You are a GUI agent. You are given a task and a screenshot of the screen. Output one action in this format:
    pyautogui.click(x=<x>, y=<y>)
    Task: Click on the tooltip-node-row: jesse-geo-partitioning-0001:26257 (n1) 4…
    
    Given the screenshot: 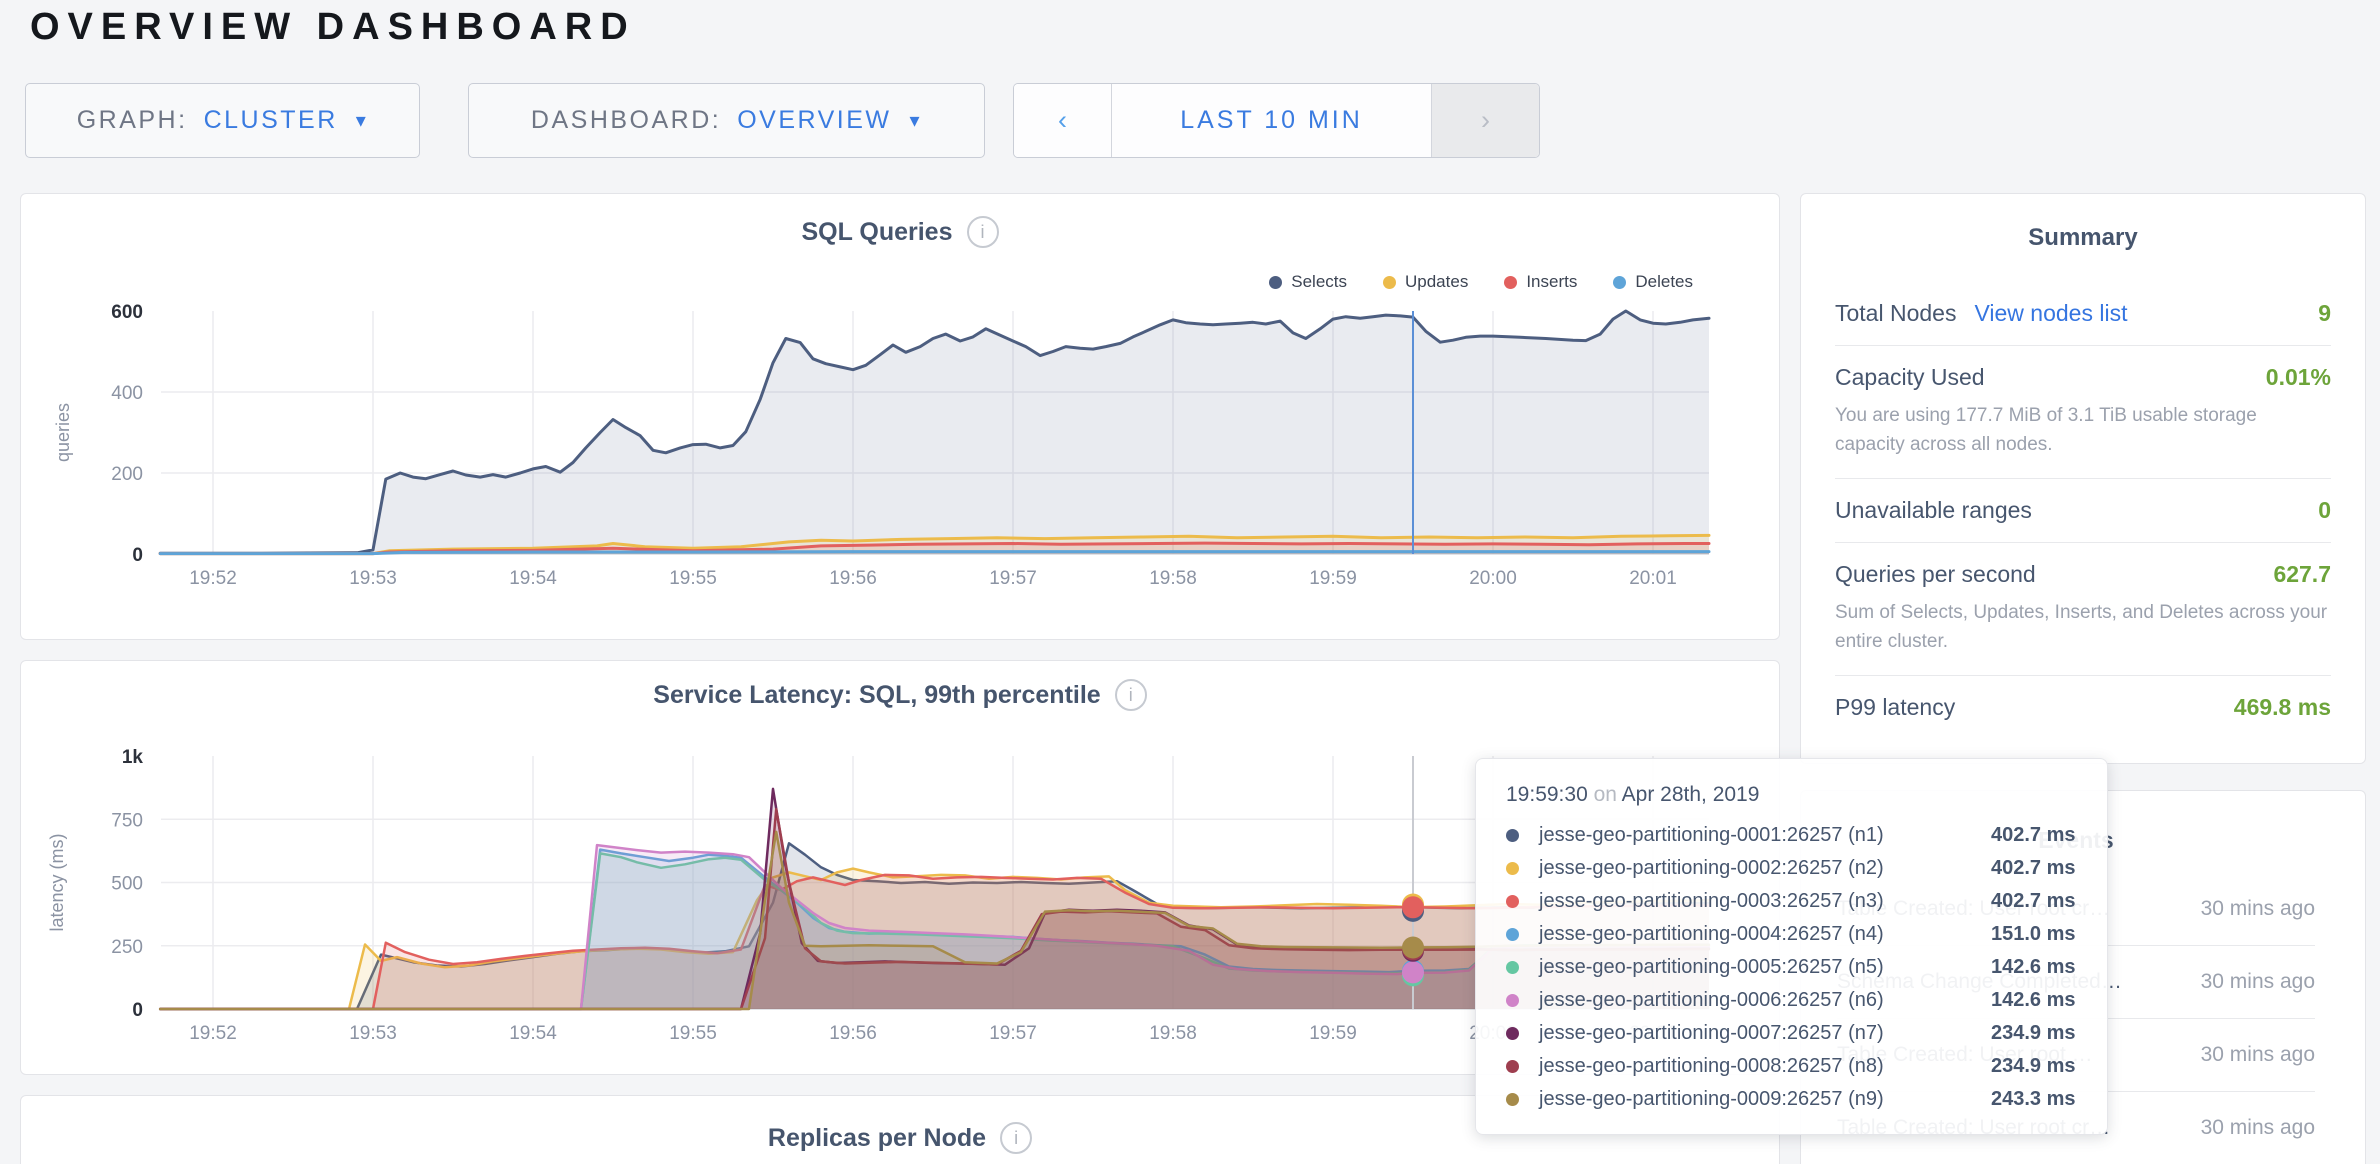 What is the action you would take?
    pyautogui.click(x=1791, y=835)
    